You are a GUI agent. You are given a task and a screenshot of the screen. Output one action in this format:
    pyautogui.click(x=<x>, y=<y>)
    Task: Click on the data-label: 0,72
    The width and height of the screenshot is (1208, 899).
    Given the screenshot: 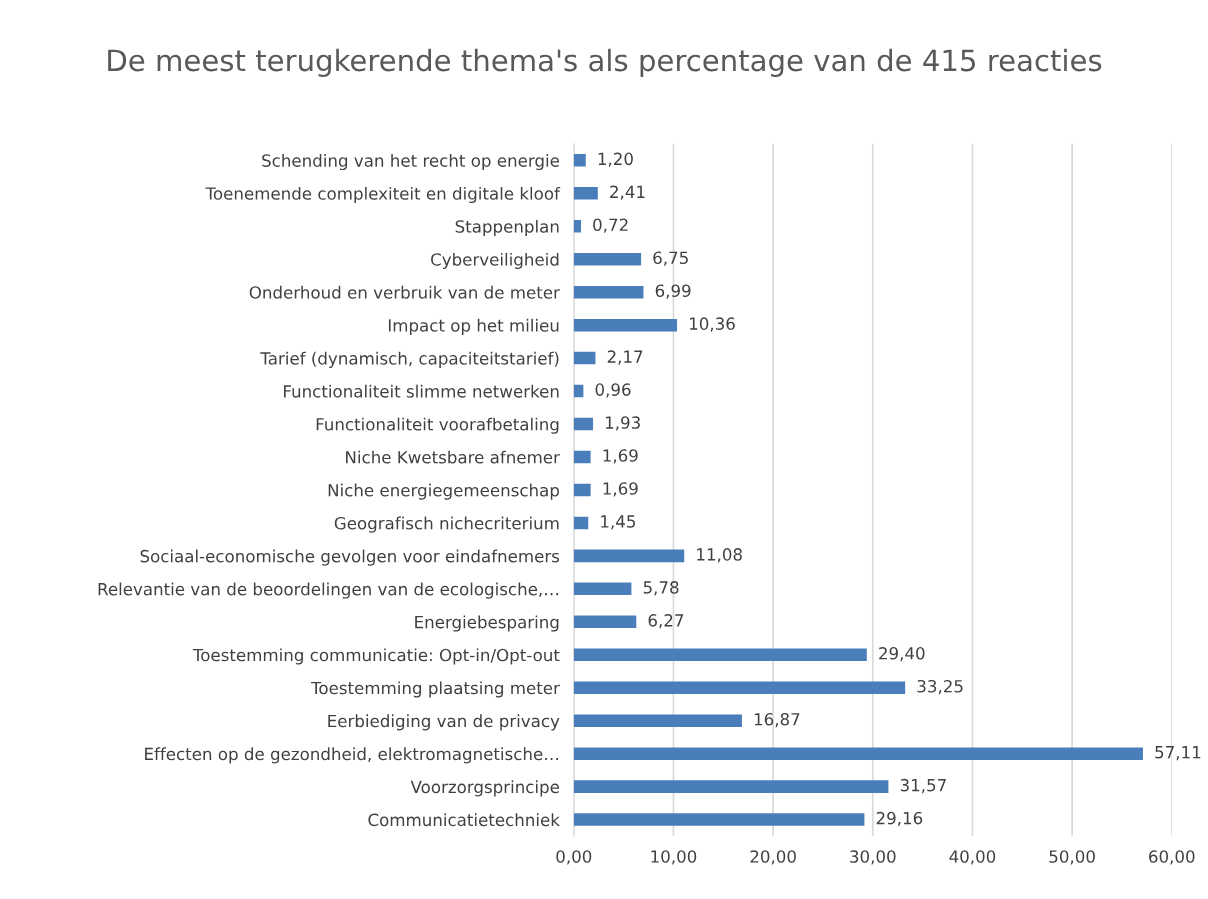 What is the action you would take?
    pyautogui.click(x=610, y=225)
    